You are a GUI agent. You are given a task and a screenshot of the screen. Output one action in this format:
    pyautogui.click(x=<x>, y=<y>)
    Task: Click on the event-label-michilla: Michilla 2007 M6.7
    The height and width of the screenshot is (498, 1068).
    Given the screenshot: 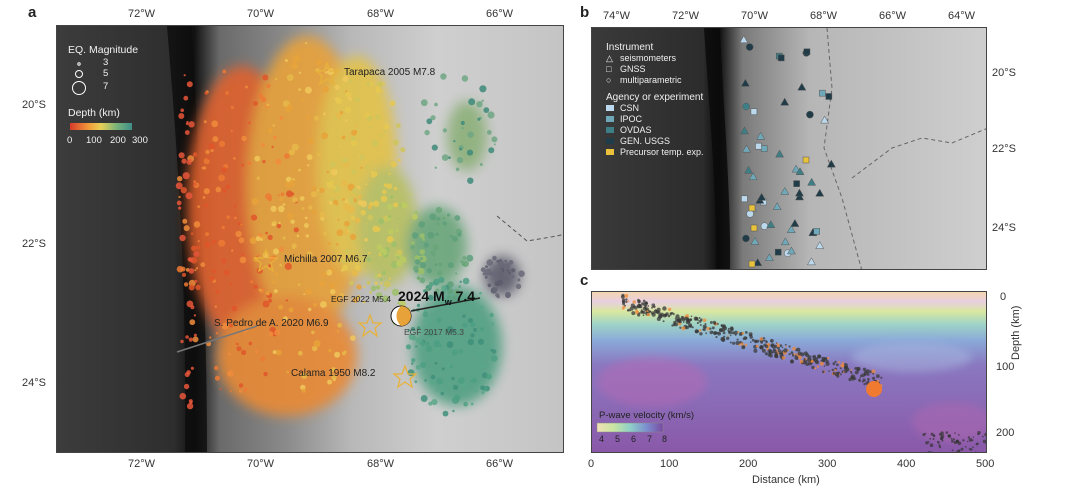 What is the action you would take?
    pyautogui.click(x=326, y=259)
    